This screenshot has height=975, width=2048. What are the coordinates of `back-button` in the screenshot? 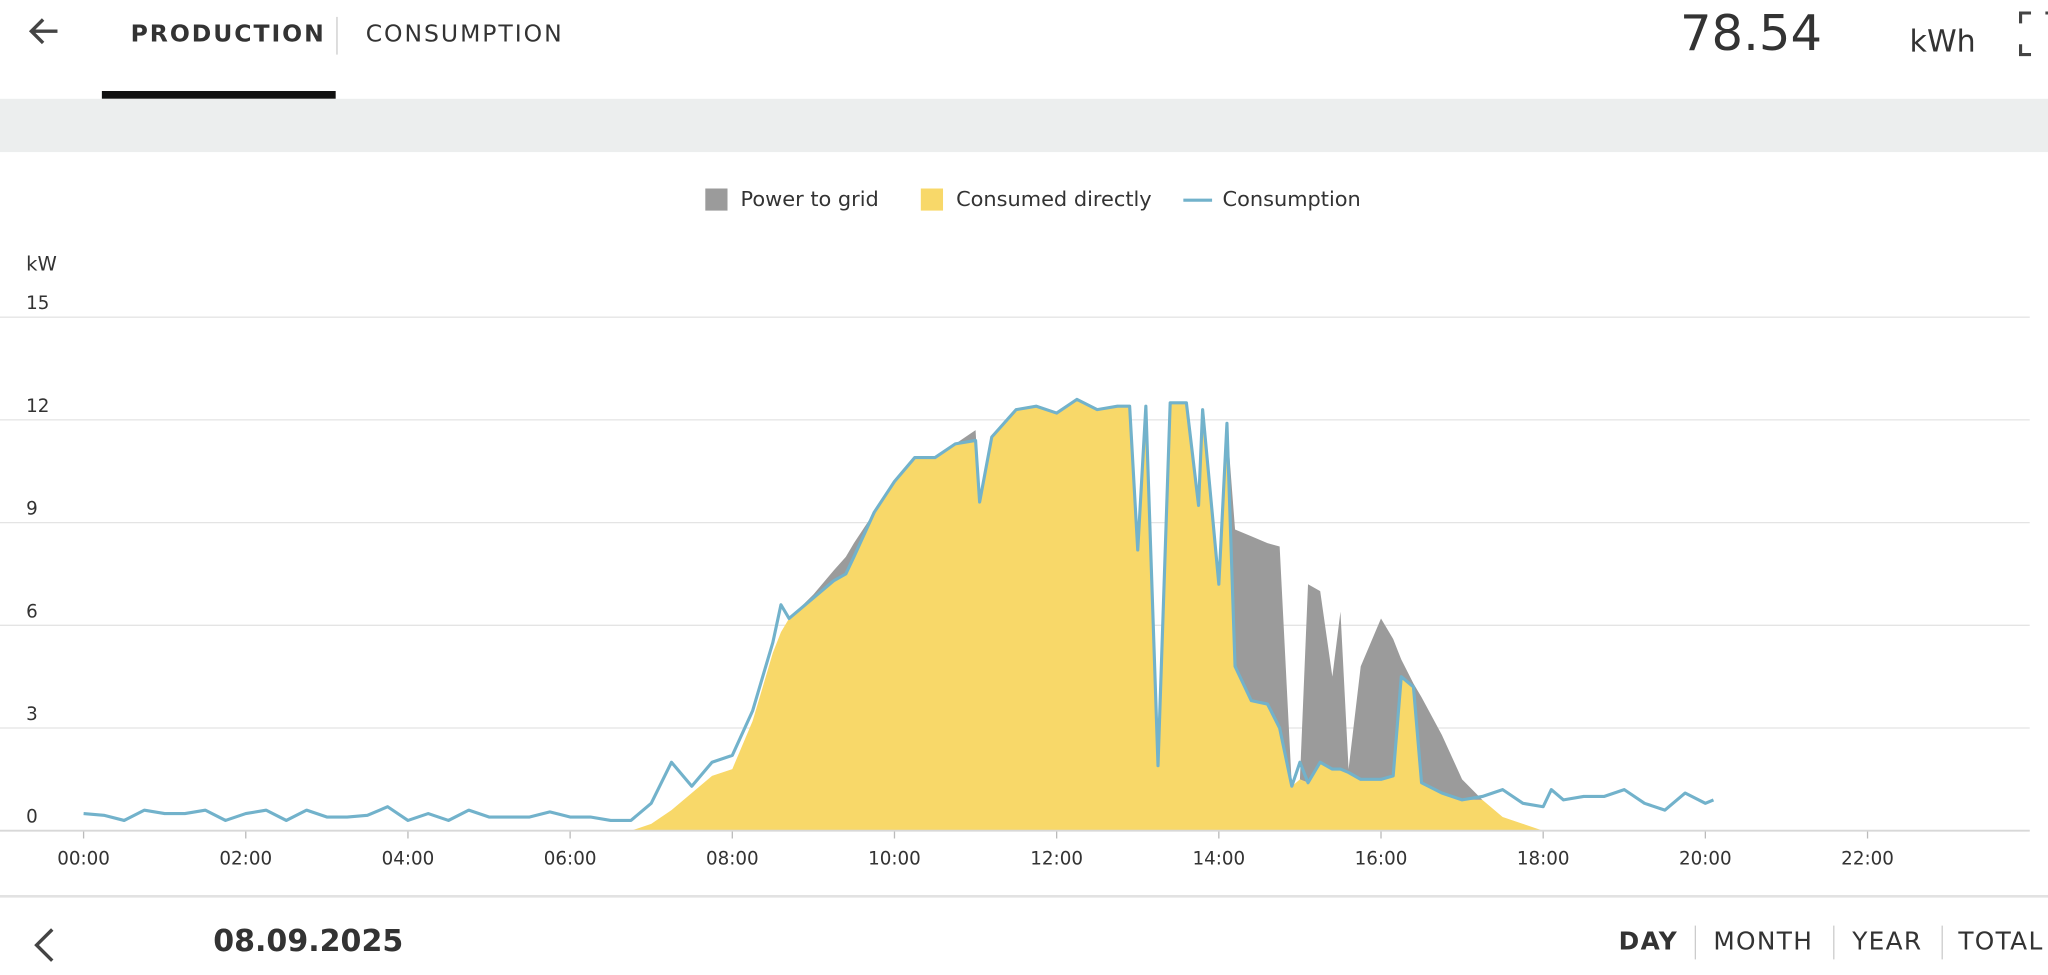 It's located at (43, 31).